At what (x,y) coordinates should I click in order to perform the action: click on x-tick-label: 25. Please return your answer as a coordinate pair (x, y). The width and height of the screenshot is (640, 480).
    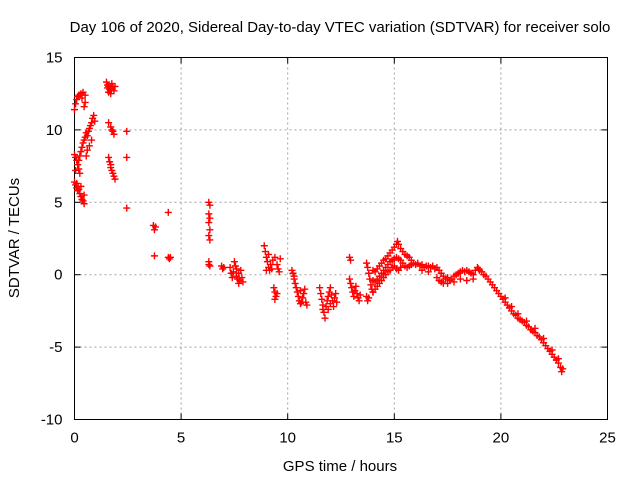
    Looking at the image, I should click on (607, 438).